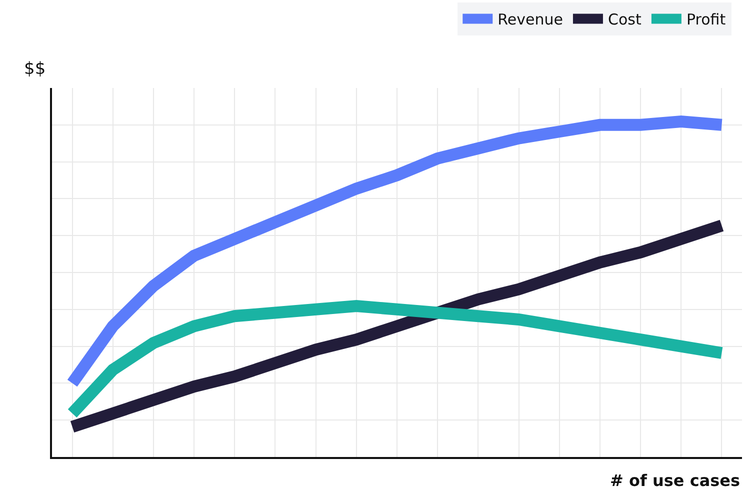  Describe the element at coordinates (625, 19) in the screenshot. I see `legend-label: Cost` at that location.